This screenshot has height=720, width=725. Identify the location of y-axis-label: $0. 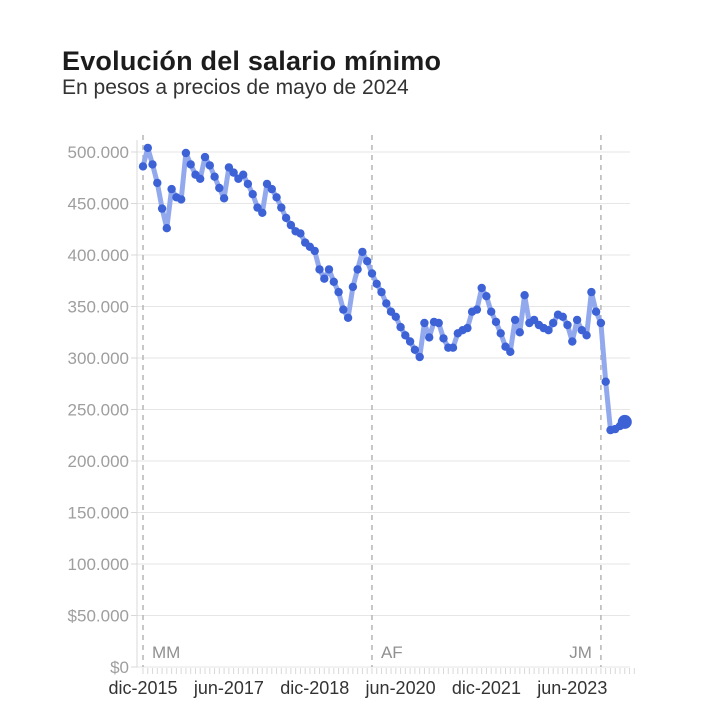
(119, 667).